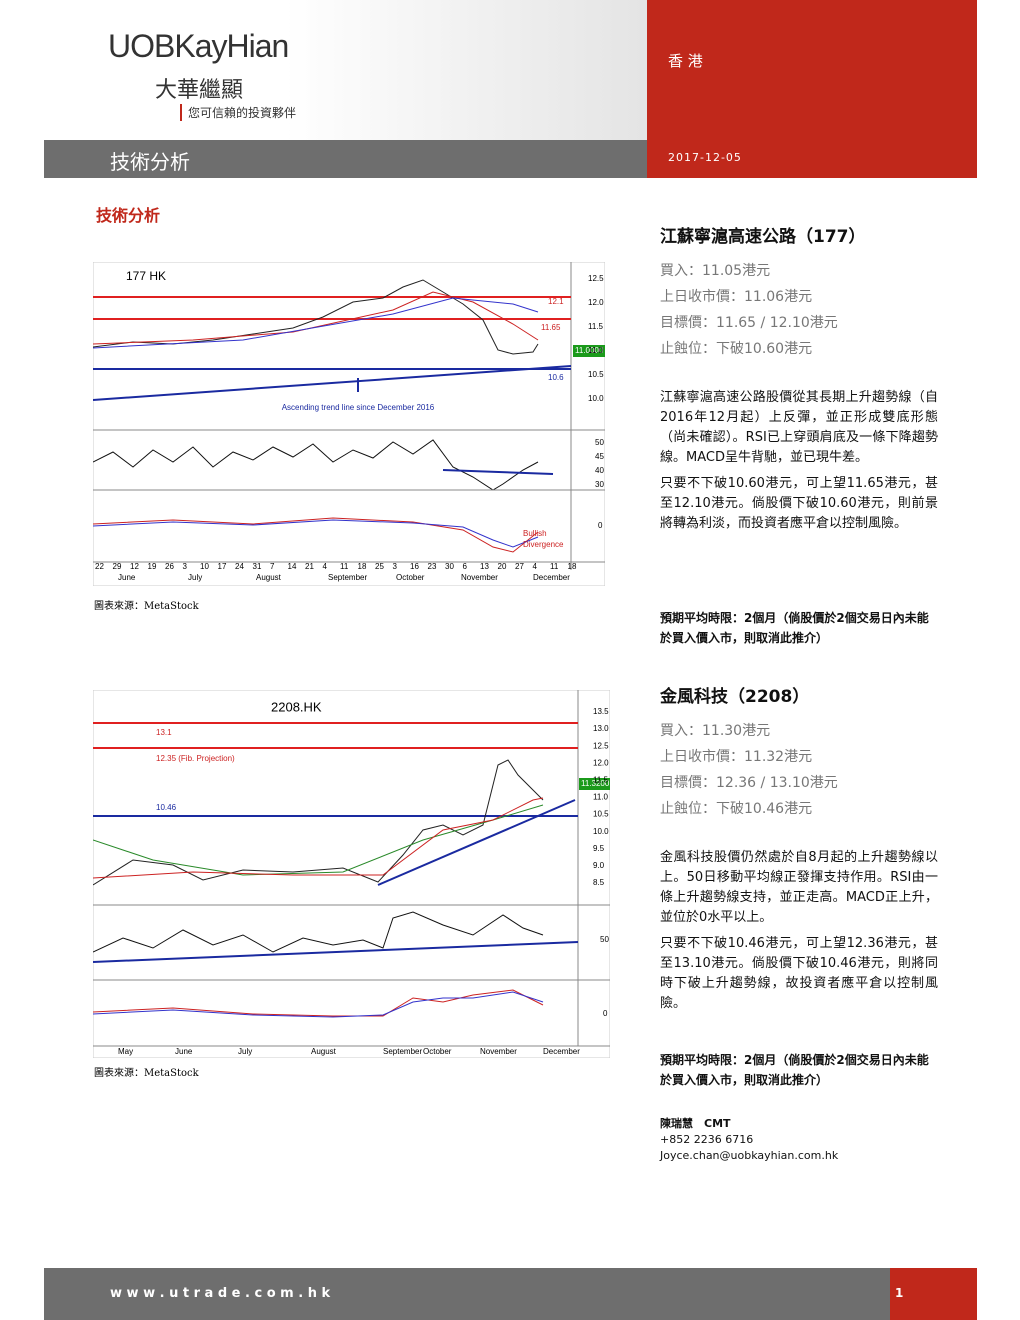  Describe the element at coordinates (220, 1293) in the screenshot. I see `footer-url: w w w . u t r a d e . c o m . h k` at that location.